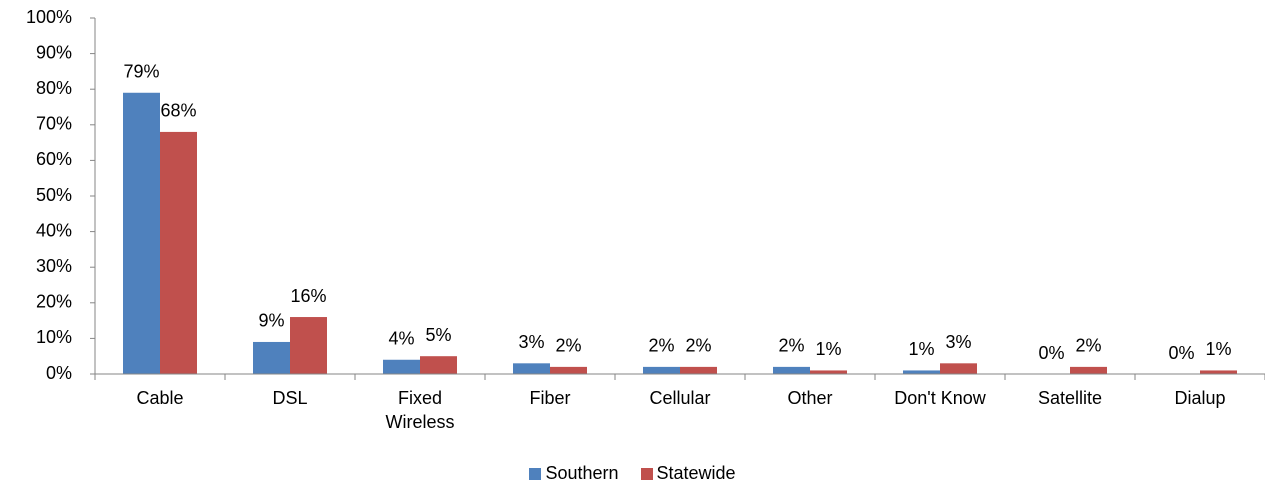 This screenshot has height=489, width=1265. Describe the element at coordinates (680, 398) in the screenshot. I see `x-tick-label: Cellular` at that location.